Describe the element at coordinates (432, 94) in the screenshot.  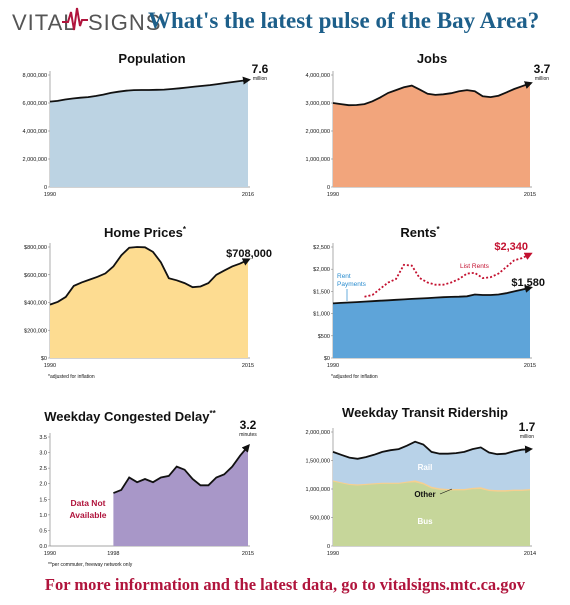
I see `jobs-line` at that location.